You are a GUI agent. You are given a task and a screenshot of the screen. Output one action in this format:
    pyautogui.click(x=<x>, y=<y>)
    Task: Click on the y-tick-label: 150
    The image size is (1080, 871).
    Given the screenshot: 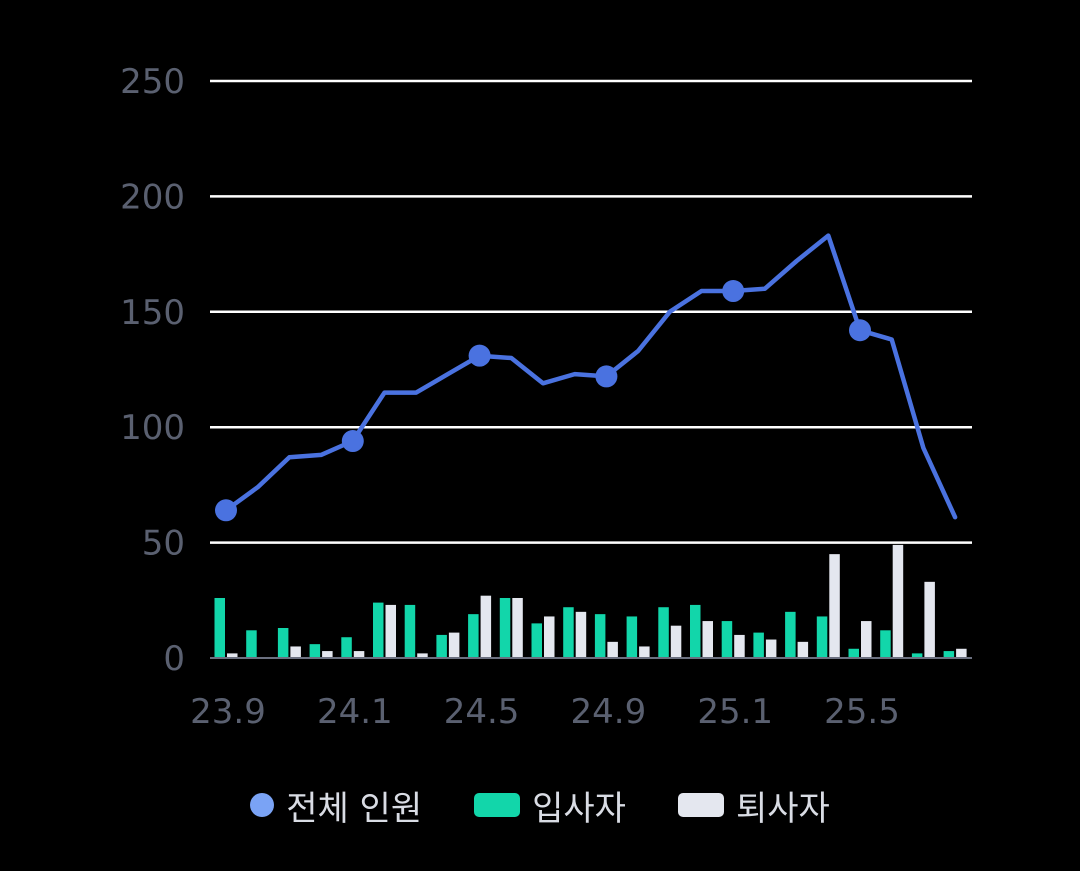 What is the action you would take?
    pyautogui.click(x=152, y=313)
    